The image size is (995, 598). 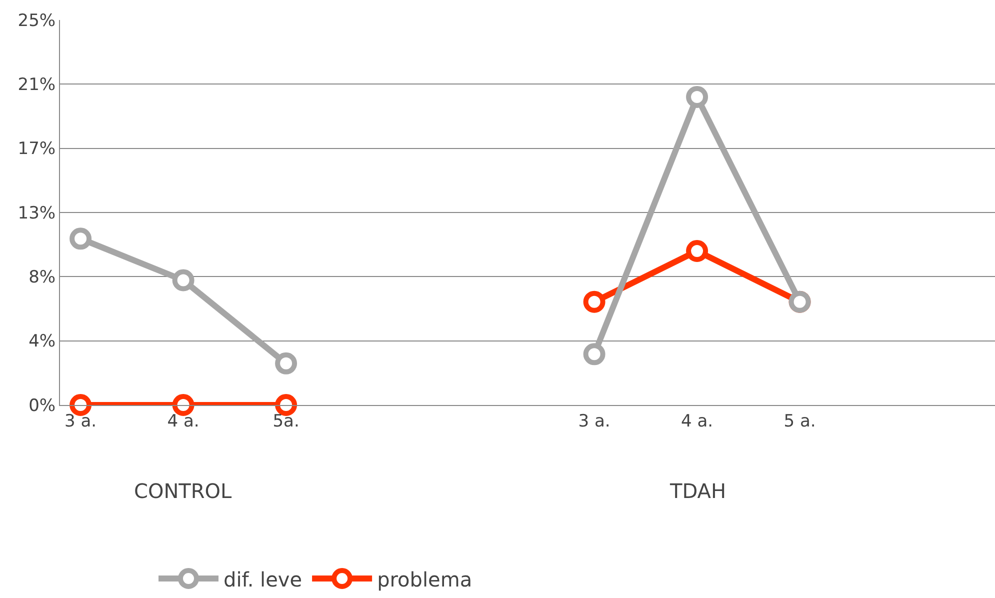 I want to click on x-tick-label: 5a., so click(x=286, y=421).